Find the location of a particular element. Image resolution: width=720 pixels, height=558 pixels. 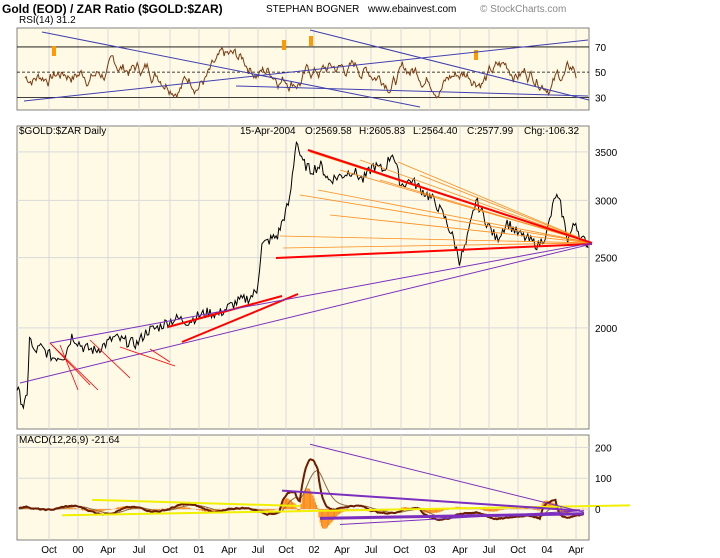

red-resistance-line is located at coordinates (450, 196).